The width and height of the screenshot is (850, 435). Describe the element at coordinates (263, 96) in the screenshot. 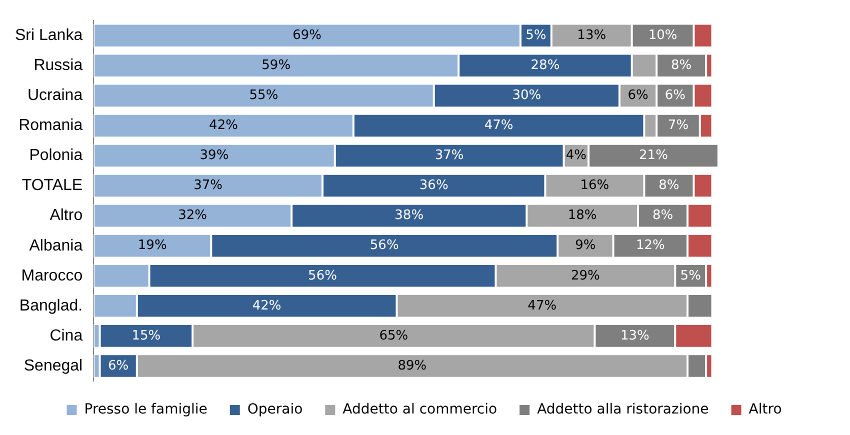

I see `data-label: 55%` at that location.